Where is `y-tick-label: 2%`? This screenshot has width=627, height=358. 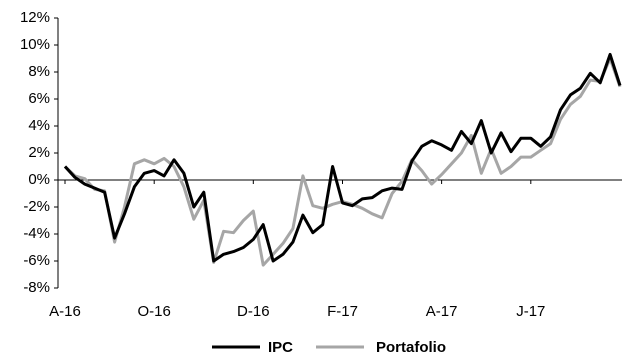
y-tick-label: 2% is located at coordinates (39, 152).